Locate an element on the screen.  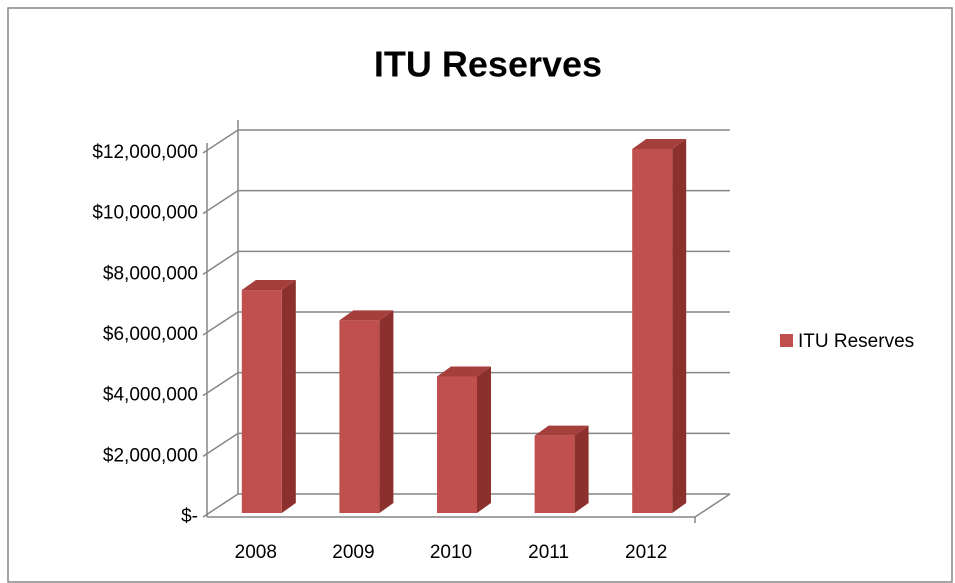
y-tick-label: $10,000,000 is located at coordinates (145, 213).